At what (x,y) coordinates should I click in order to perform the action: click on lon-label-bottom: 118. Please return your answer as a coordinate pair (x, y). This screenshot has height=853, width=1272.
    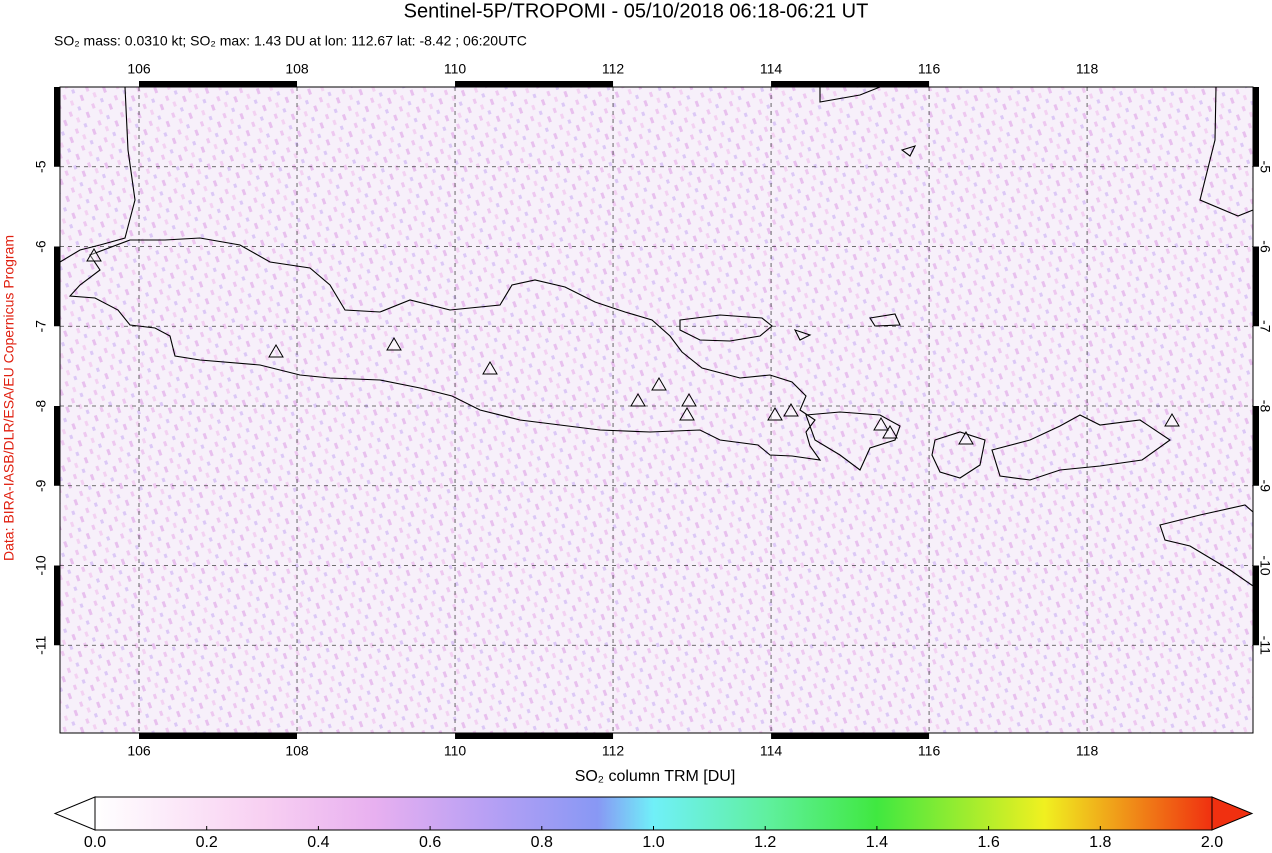
    Looking at the image, I should click on (1087, 751).